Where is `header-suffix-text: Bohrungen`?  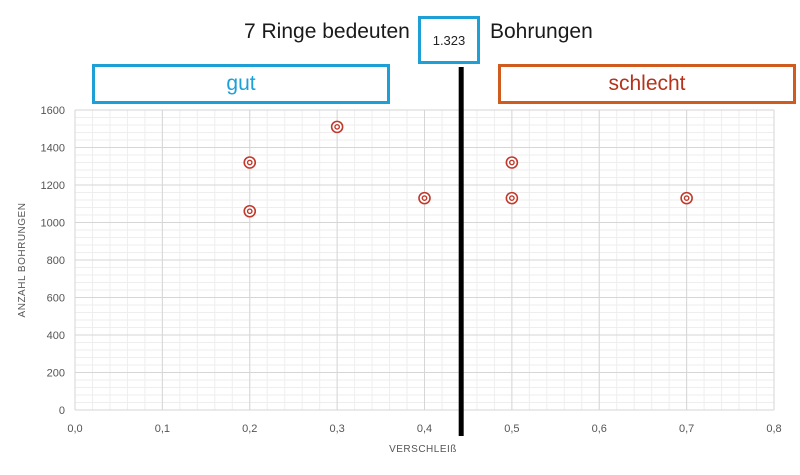
header-suffix-text: Bohrungen is located at coordinates (541, 31).